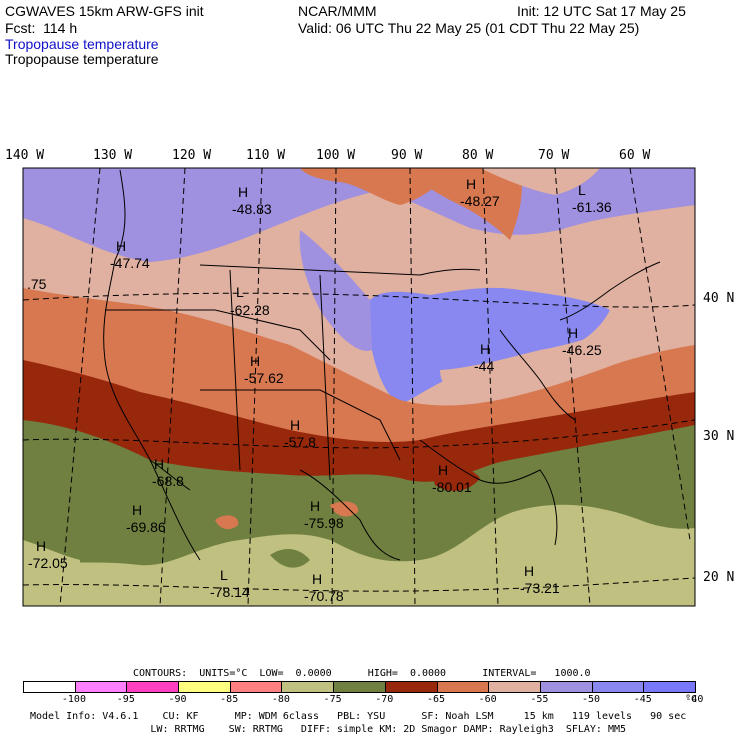 The width and height of the screenshot is (740, 740). I want to click on lat-label: 40 N, so click(719, 298).